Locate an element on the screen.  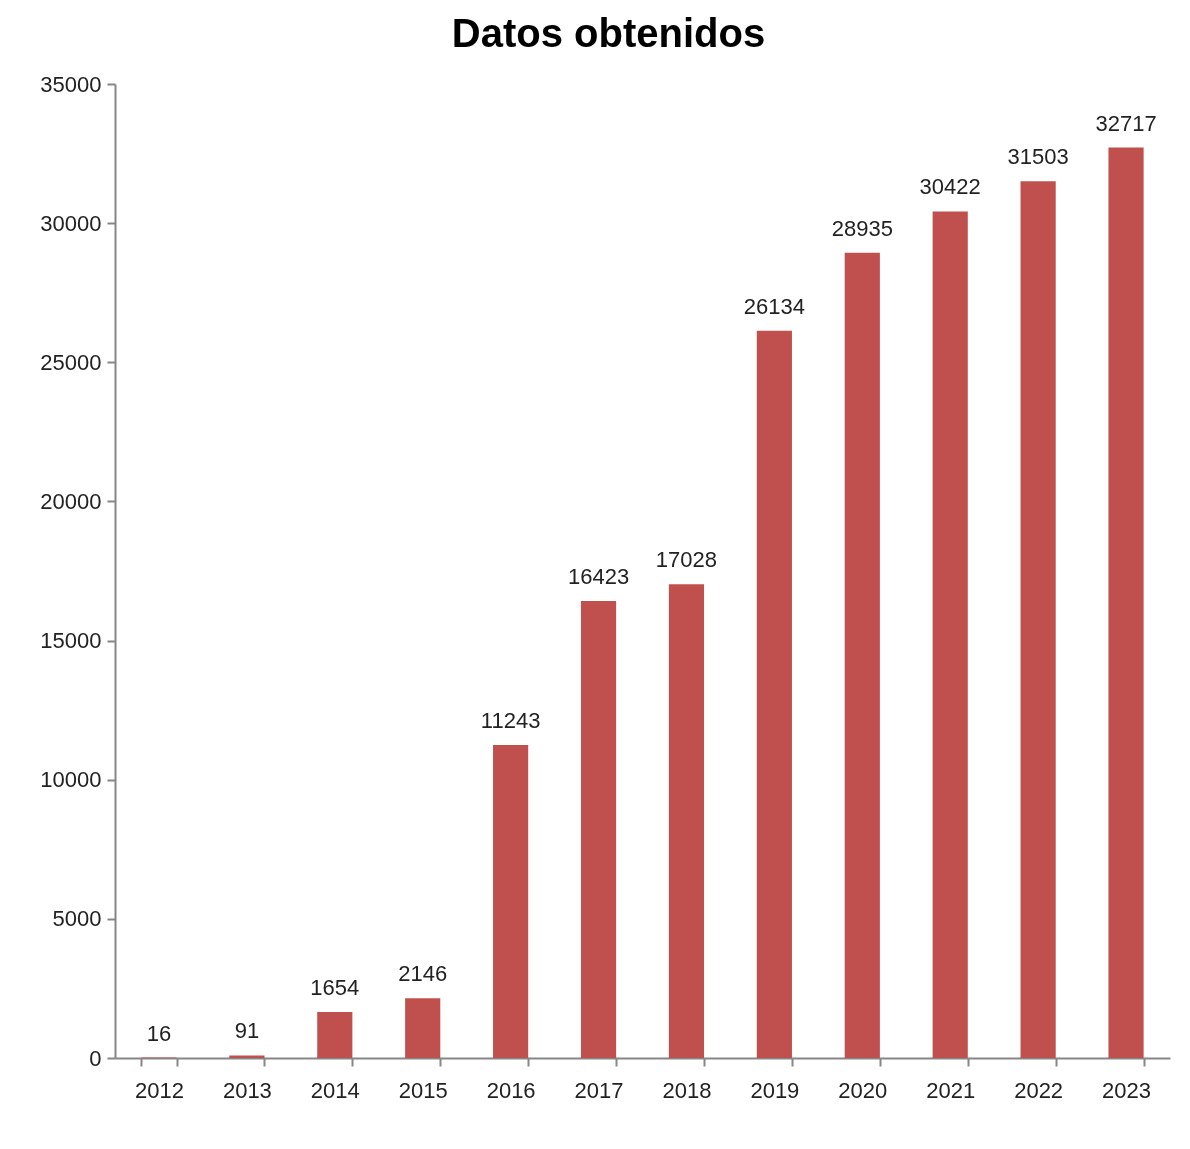
x-tick-label: 2017 is located at coordinates (599, 1090).